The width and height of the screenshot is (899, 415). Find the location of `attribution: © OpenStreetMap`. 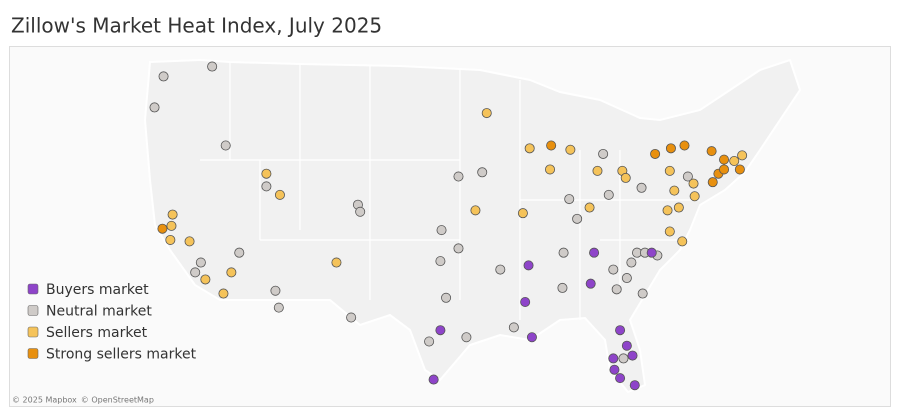

attribution: © OpenStreetMap is located at coordinates (117, 400).